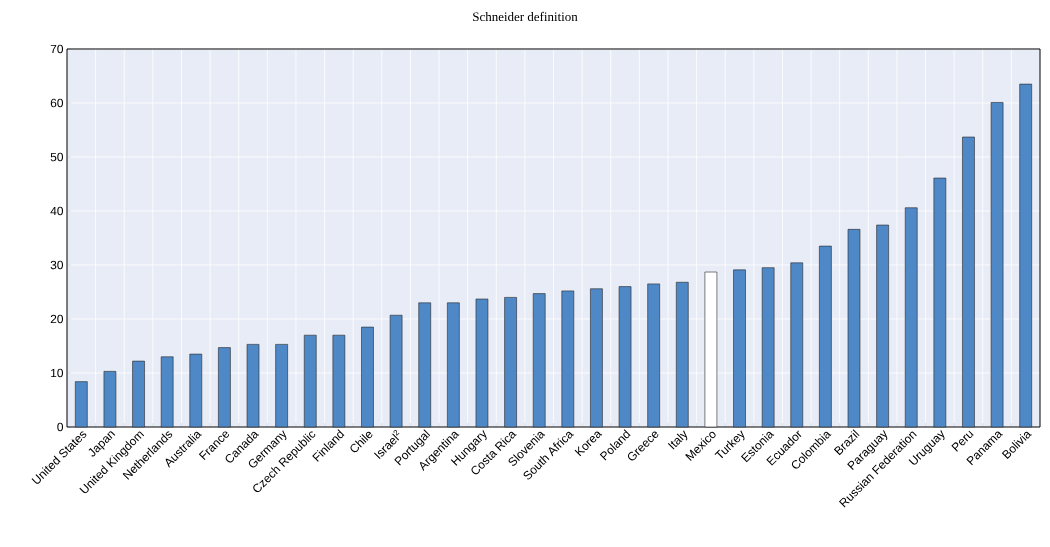  I want to click on y-tick-label: 70, so click(57, 49).